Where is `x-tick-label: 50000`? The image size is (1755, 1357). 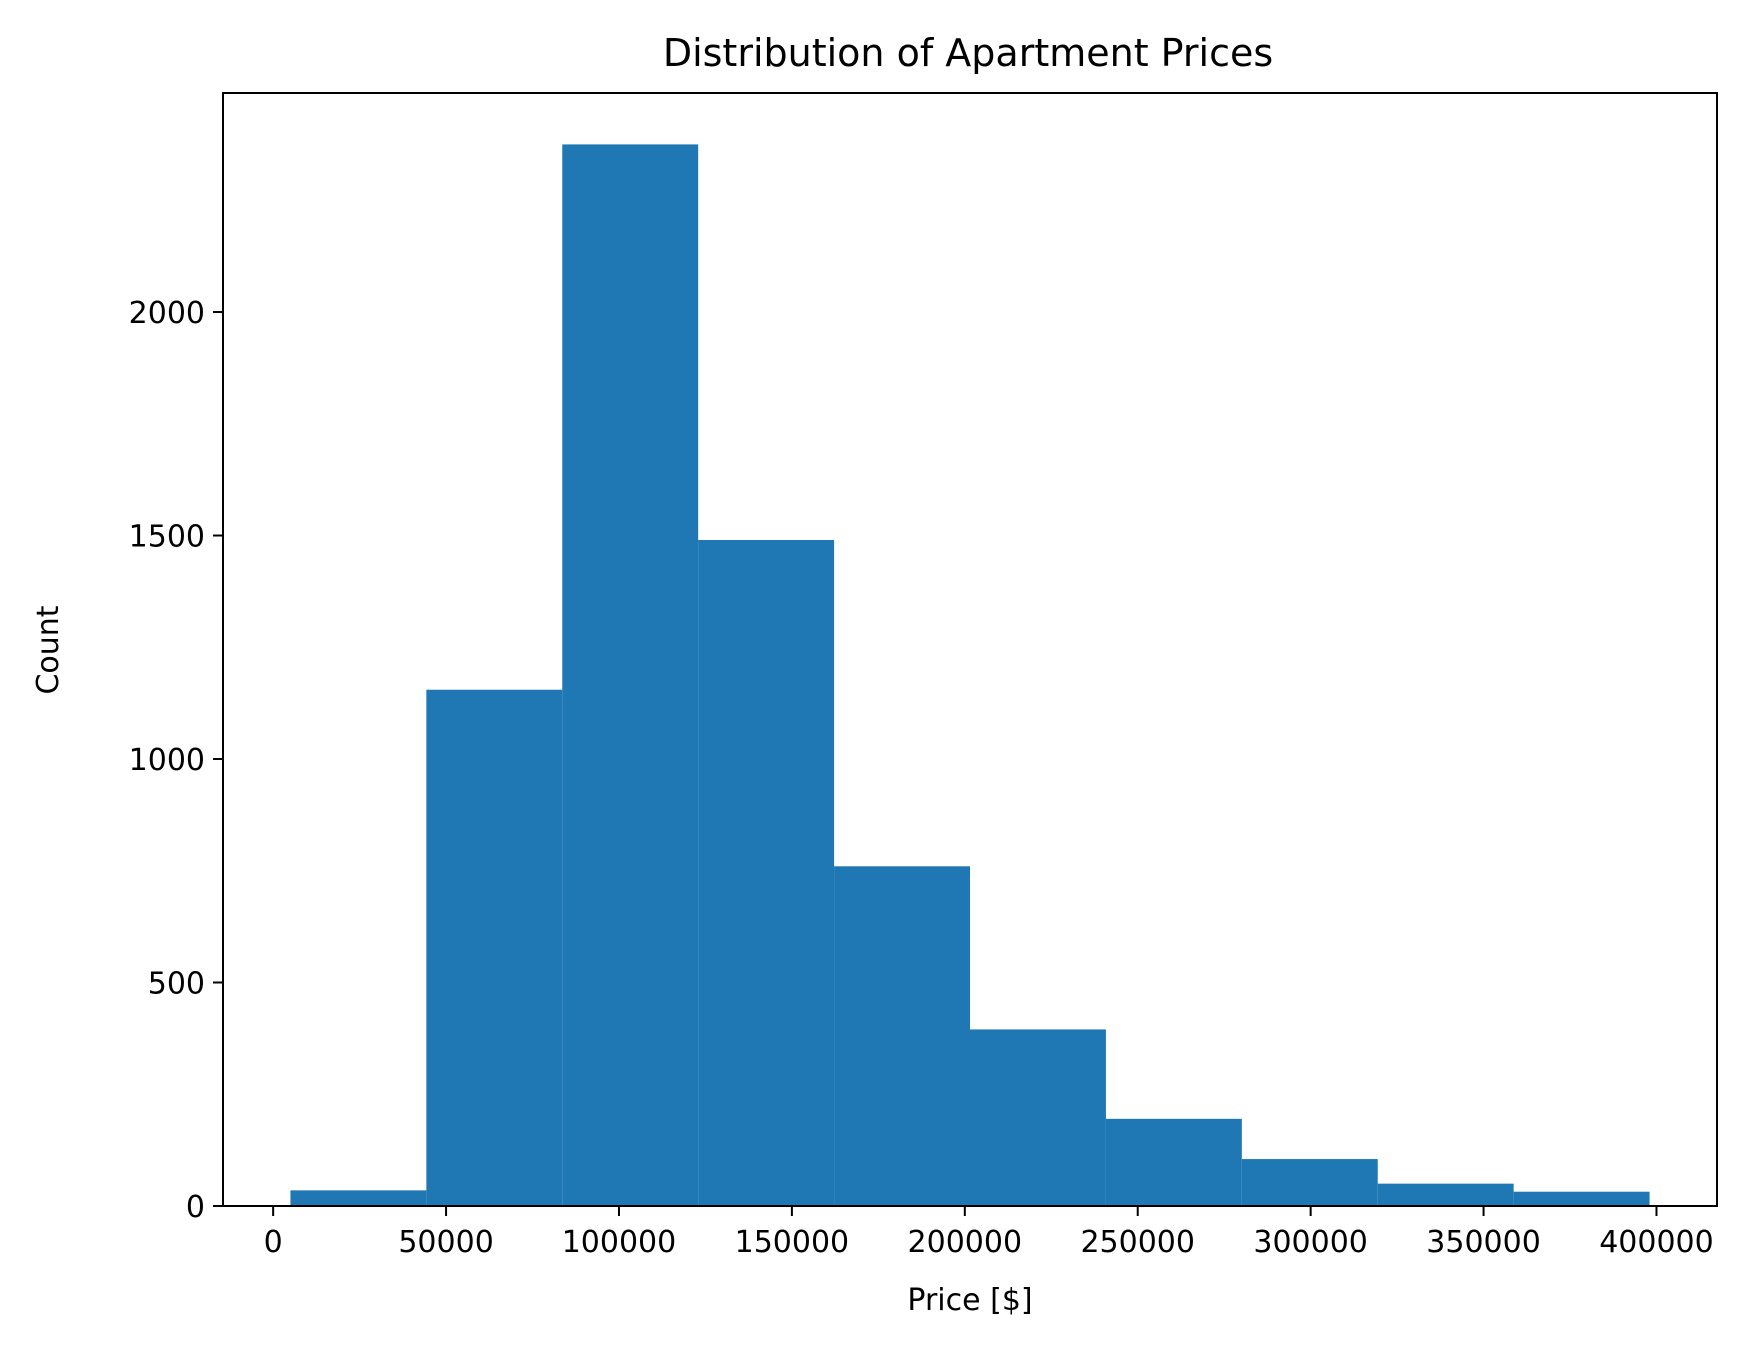 x-tick-label: 50000 is located at coordinates (445, 1242).